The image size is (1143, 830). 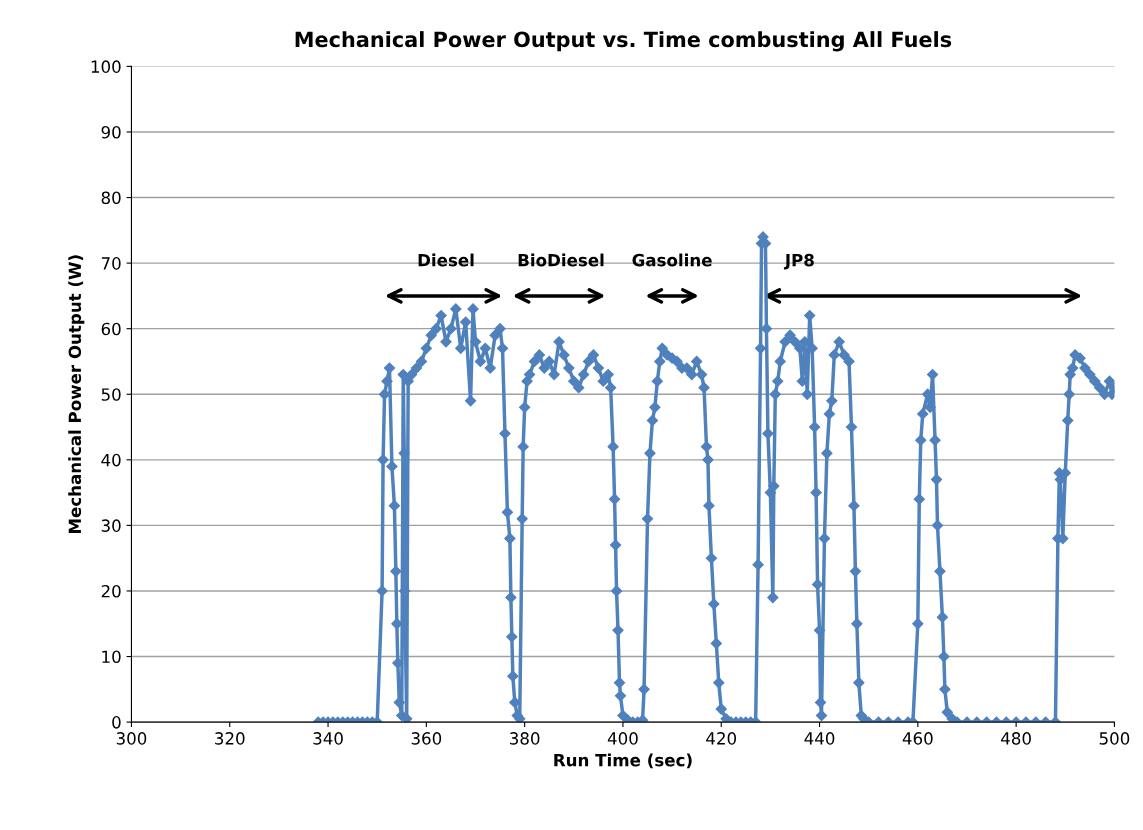 I want to click on y-tick-label: 40, so click(x=111, y=460).